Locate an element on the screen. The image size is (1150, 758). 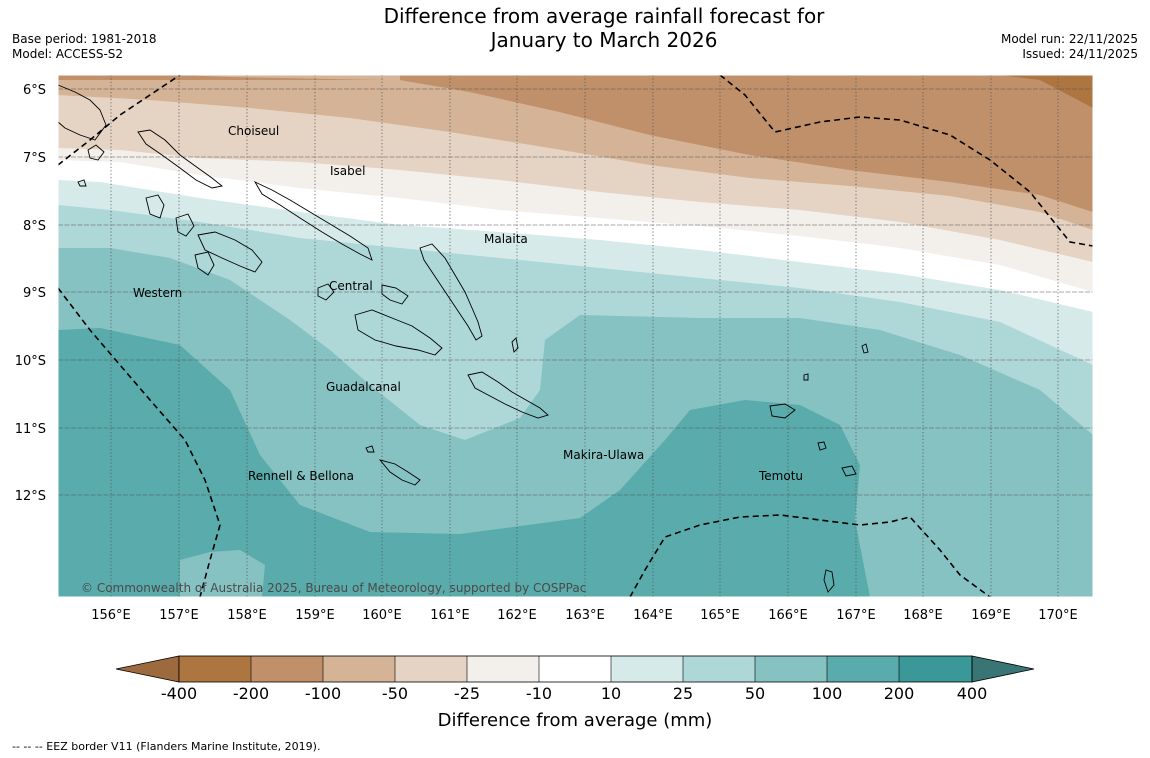
lon-label: 163°E is located at coordinates (585, 615).